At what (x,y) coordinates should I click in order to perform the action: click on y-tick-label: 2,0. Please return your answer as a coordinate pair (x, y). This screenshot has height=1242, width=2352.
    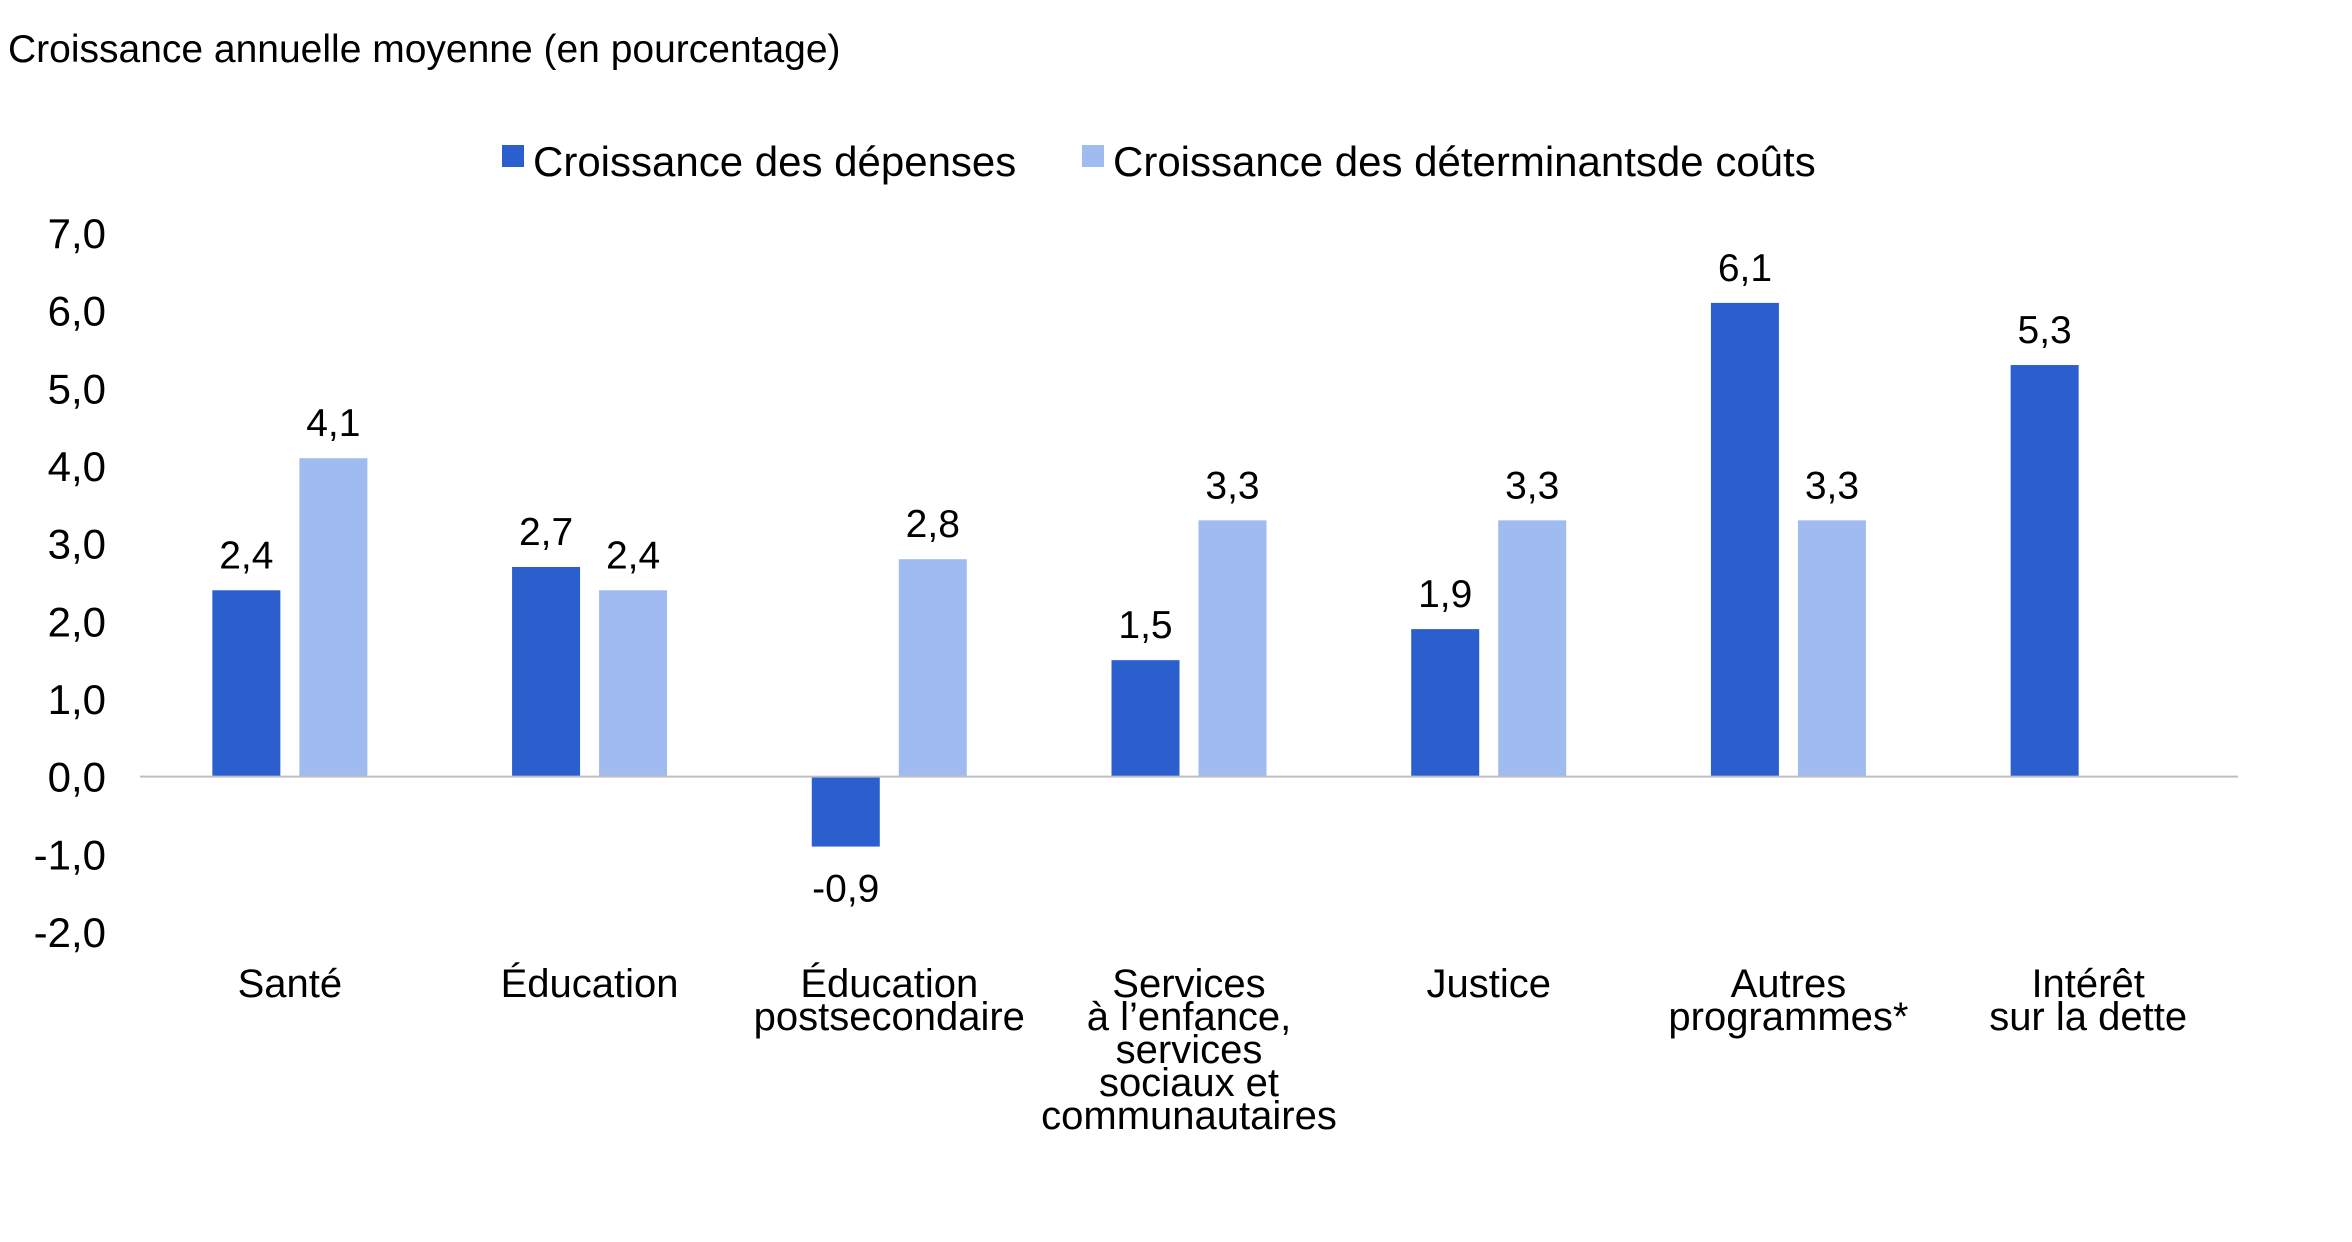
    Looking at the image, I should click on (77, 621).